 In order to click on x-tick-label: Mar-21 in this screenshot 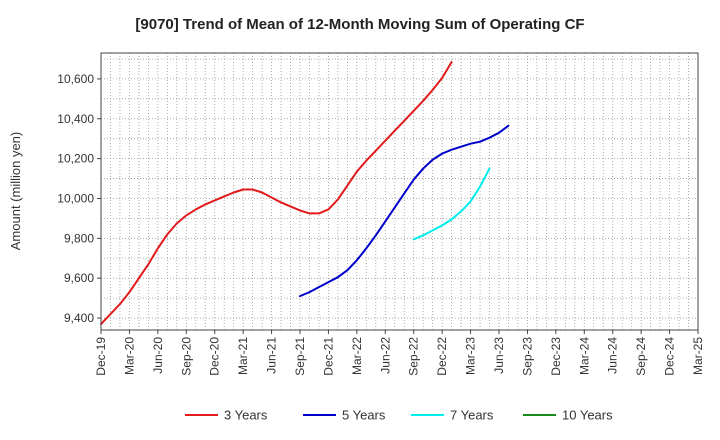, I will do `click(243, 356)`.